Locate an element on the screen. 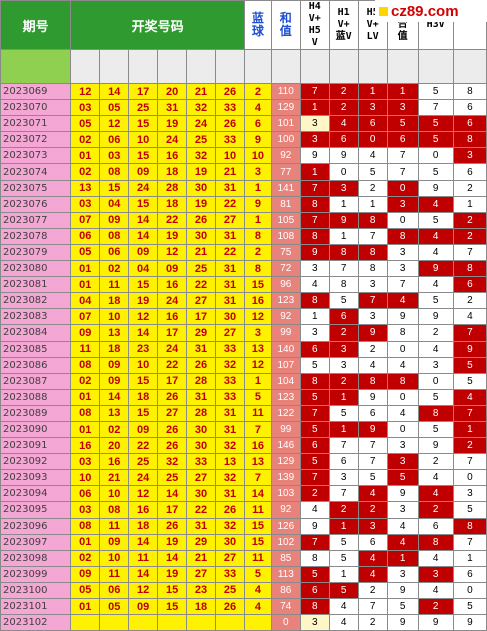 This screenshot has width=487, height=631. red-ball-cell: 06 is located at coordinates (85, 494).